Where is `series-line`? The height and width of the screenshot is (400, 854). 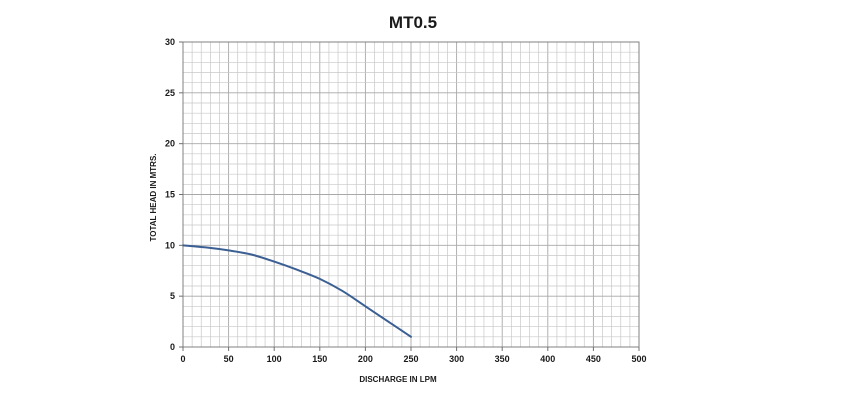 series-line is located at coordinates (297, 291).